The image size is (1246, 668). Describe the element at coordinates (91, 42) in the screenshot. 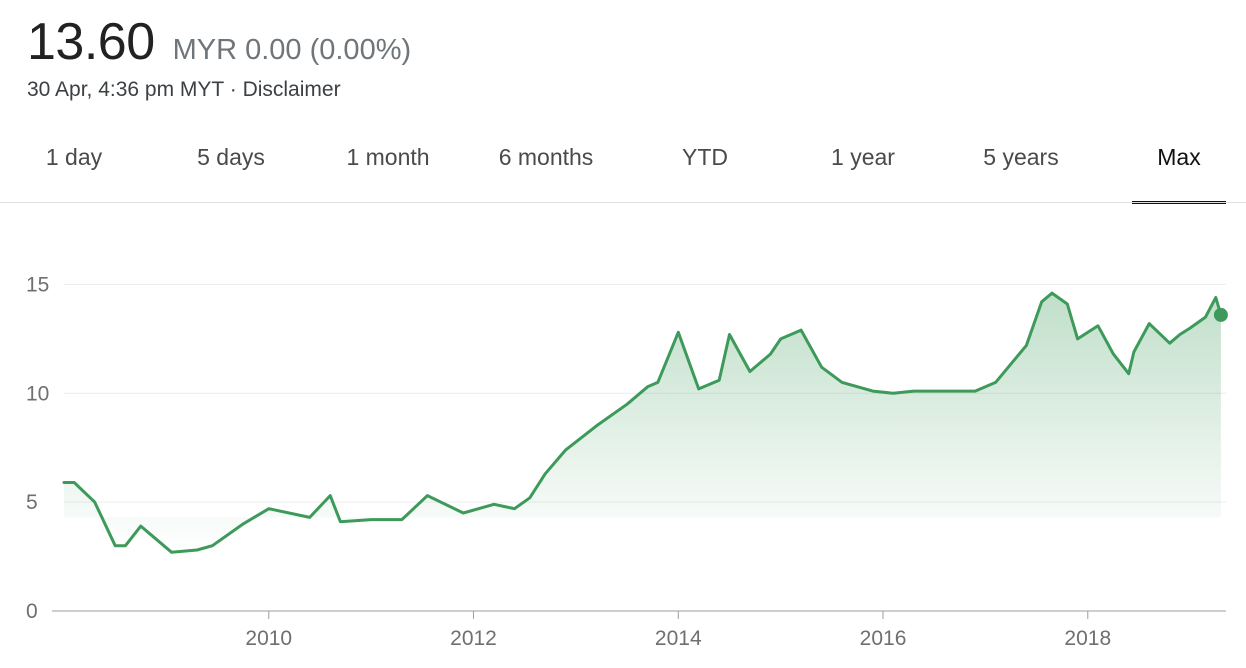

I see `current-price: 13.60` at that location.